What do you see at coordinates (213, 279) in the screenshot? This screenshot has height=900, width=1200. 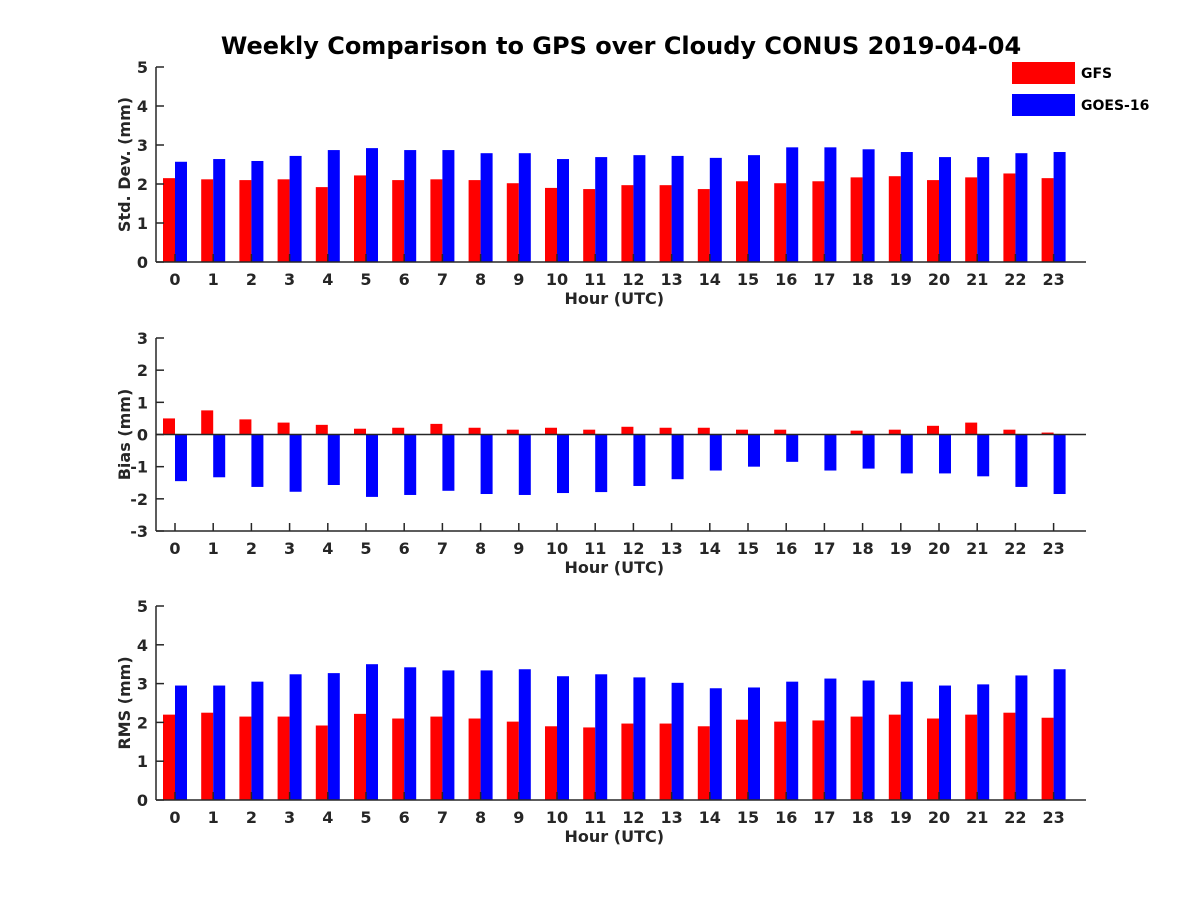 I see `x-tick-label: 1` at bounding box center [213, 279].